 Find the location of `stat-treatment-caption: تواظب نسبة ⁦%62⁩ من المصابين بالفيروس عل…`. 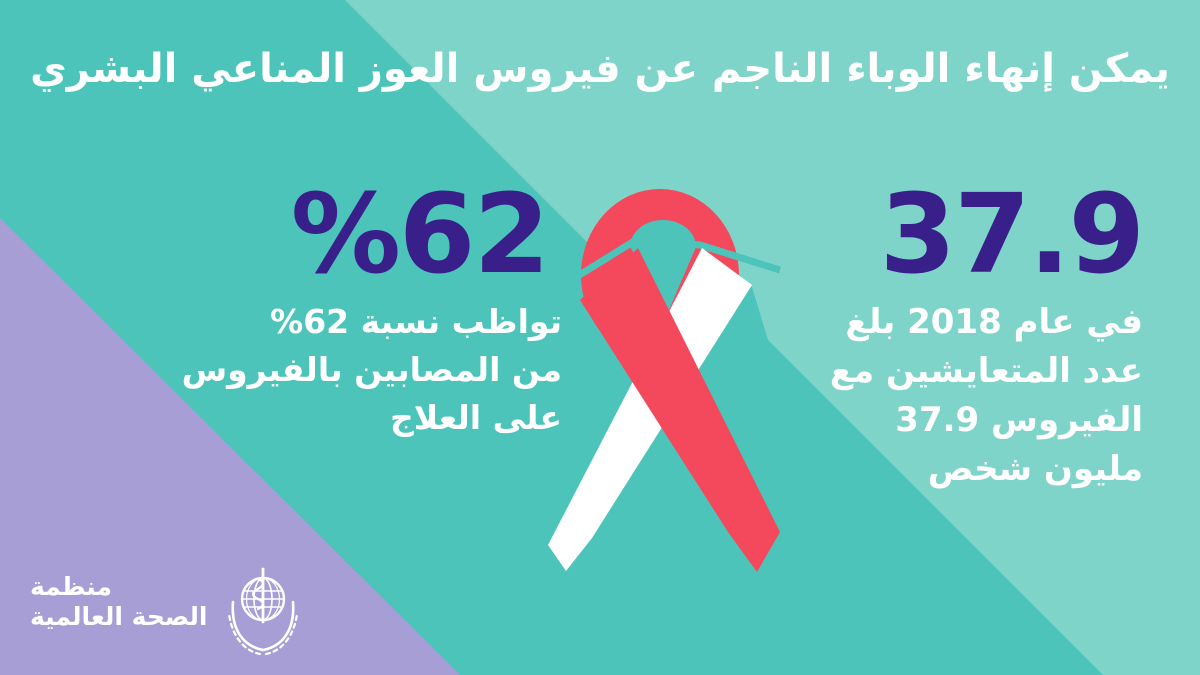

stat-treatment-caption: تواظب نسبة ⁦%62⁩ من المصابين بالفيروس عل… is located at coordinates (372, 370).